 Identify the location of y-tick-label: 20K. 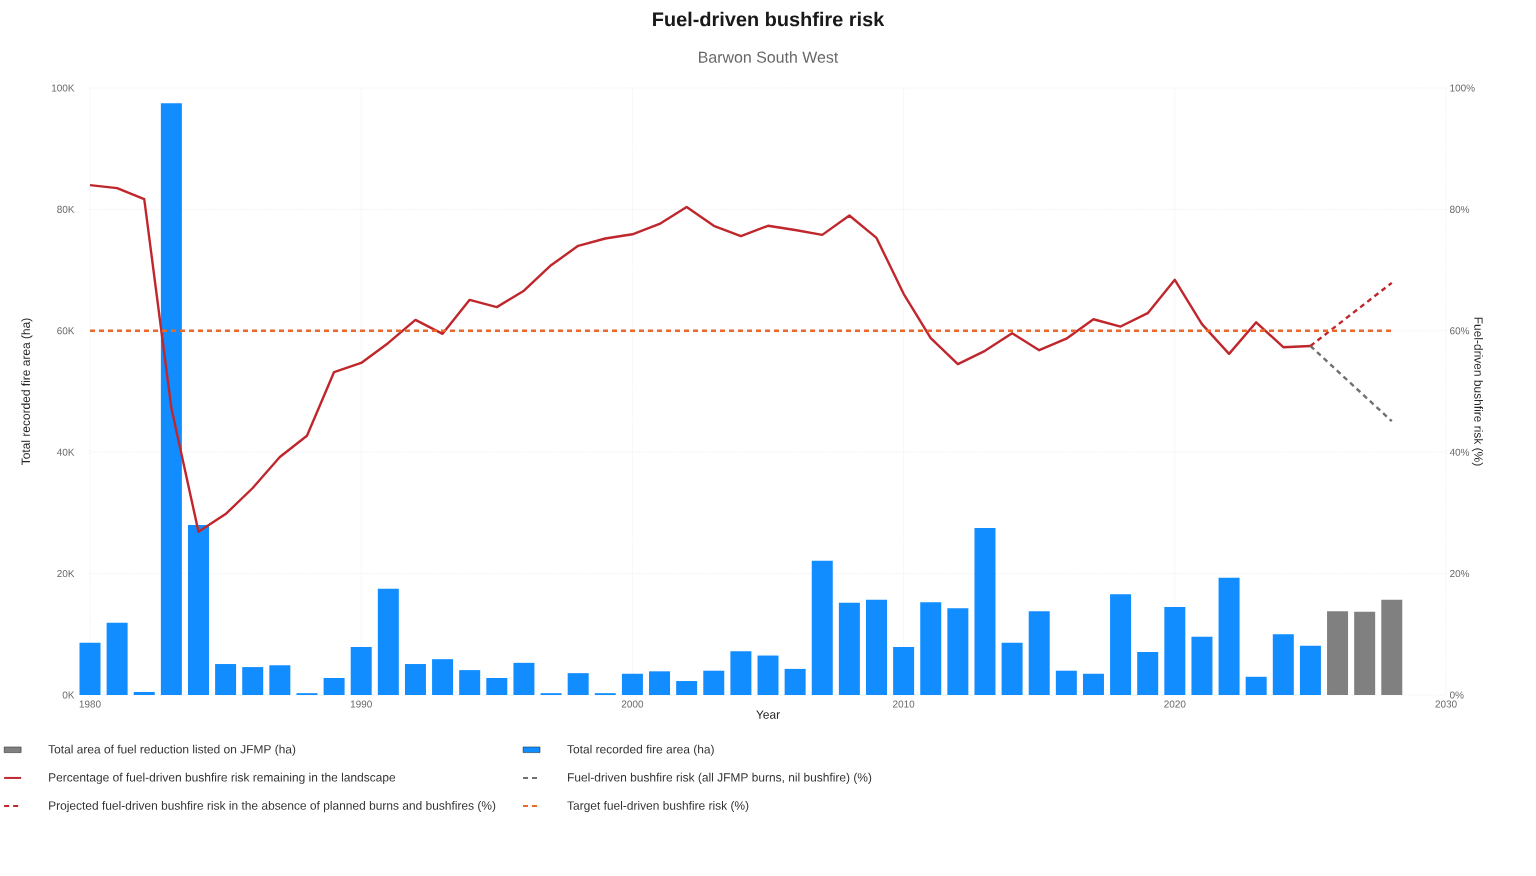
(66, 574).